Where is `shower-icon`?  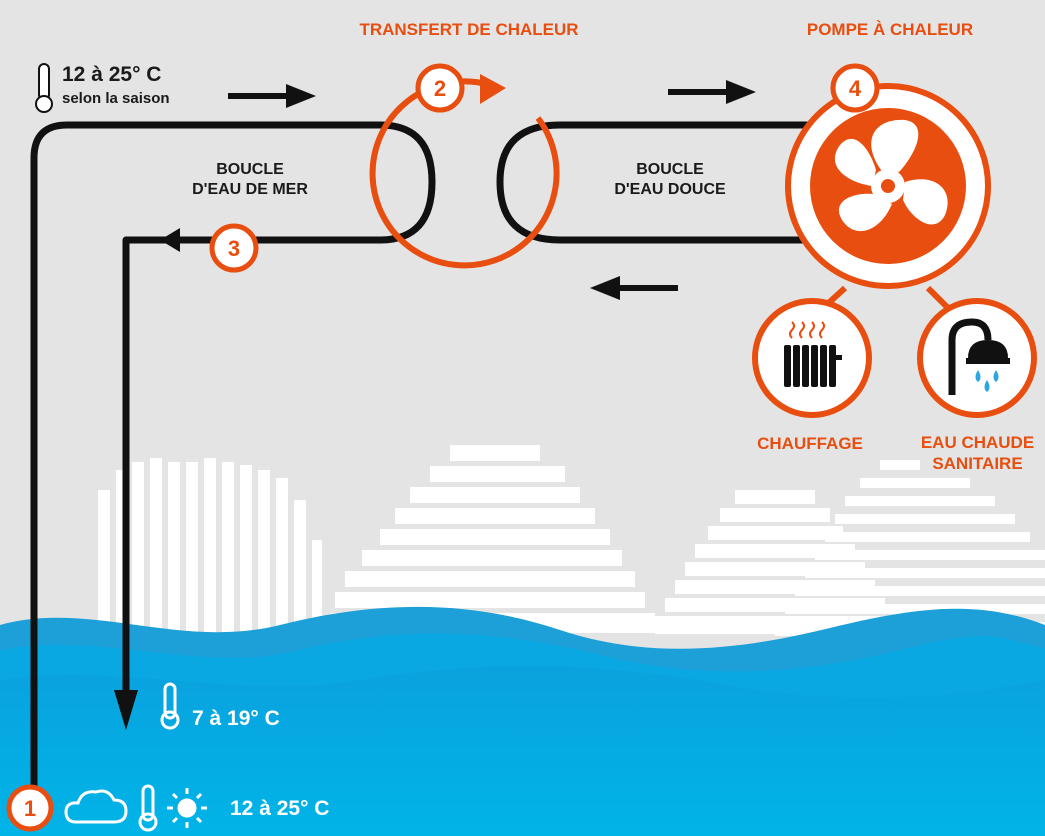 shower-icon is located at coordinates (979, 356).